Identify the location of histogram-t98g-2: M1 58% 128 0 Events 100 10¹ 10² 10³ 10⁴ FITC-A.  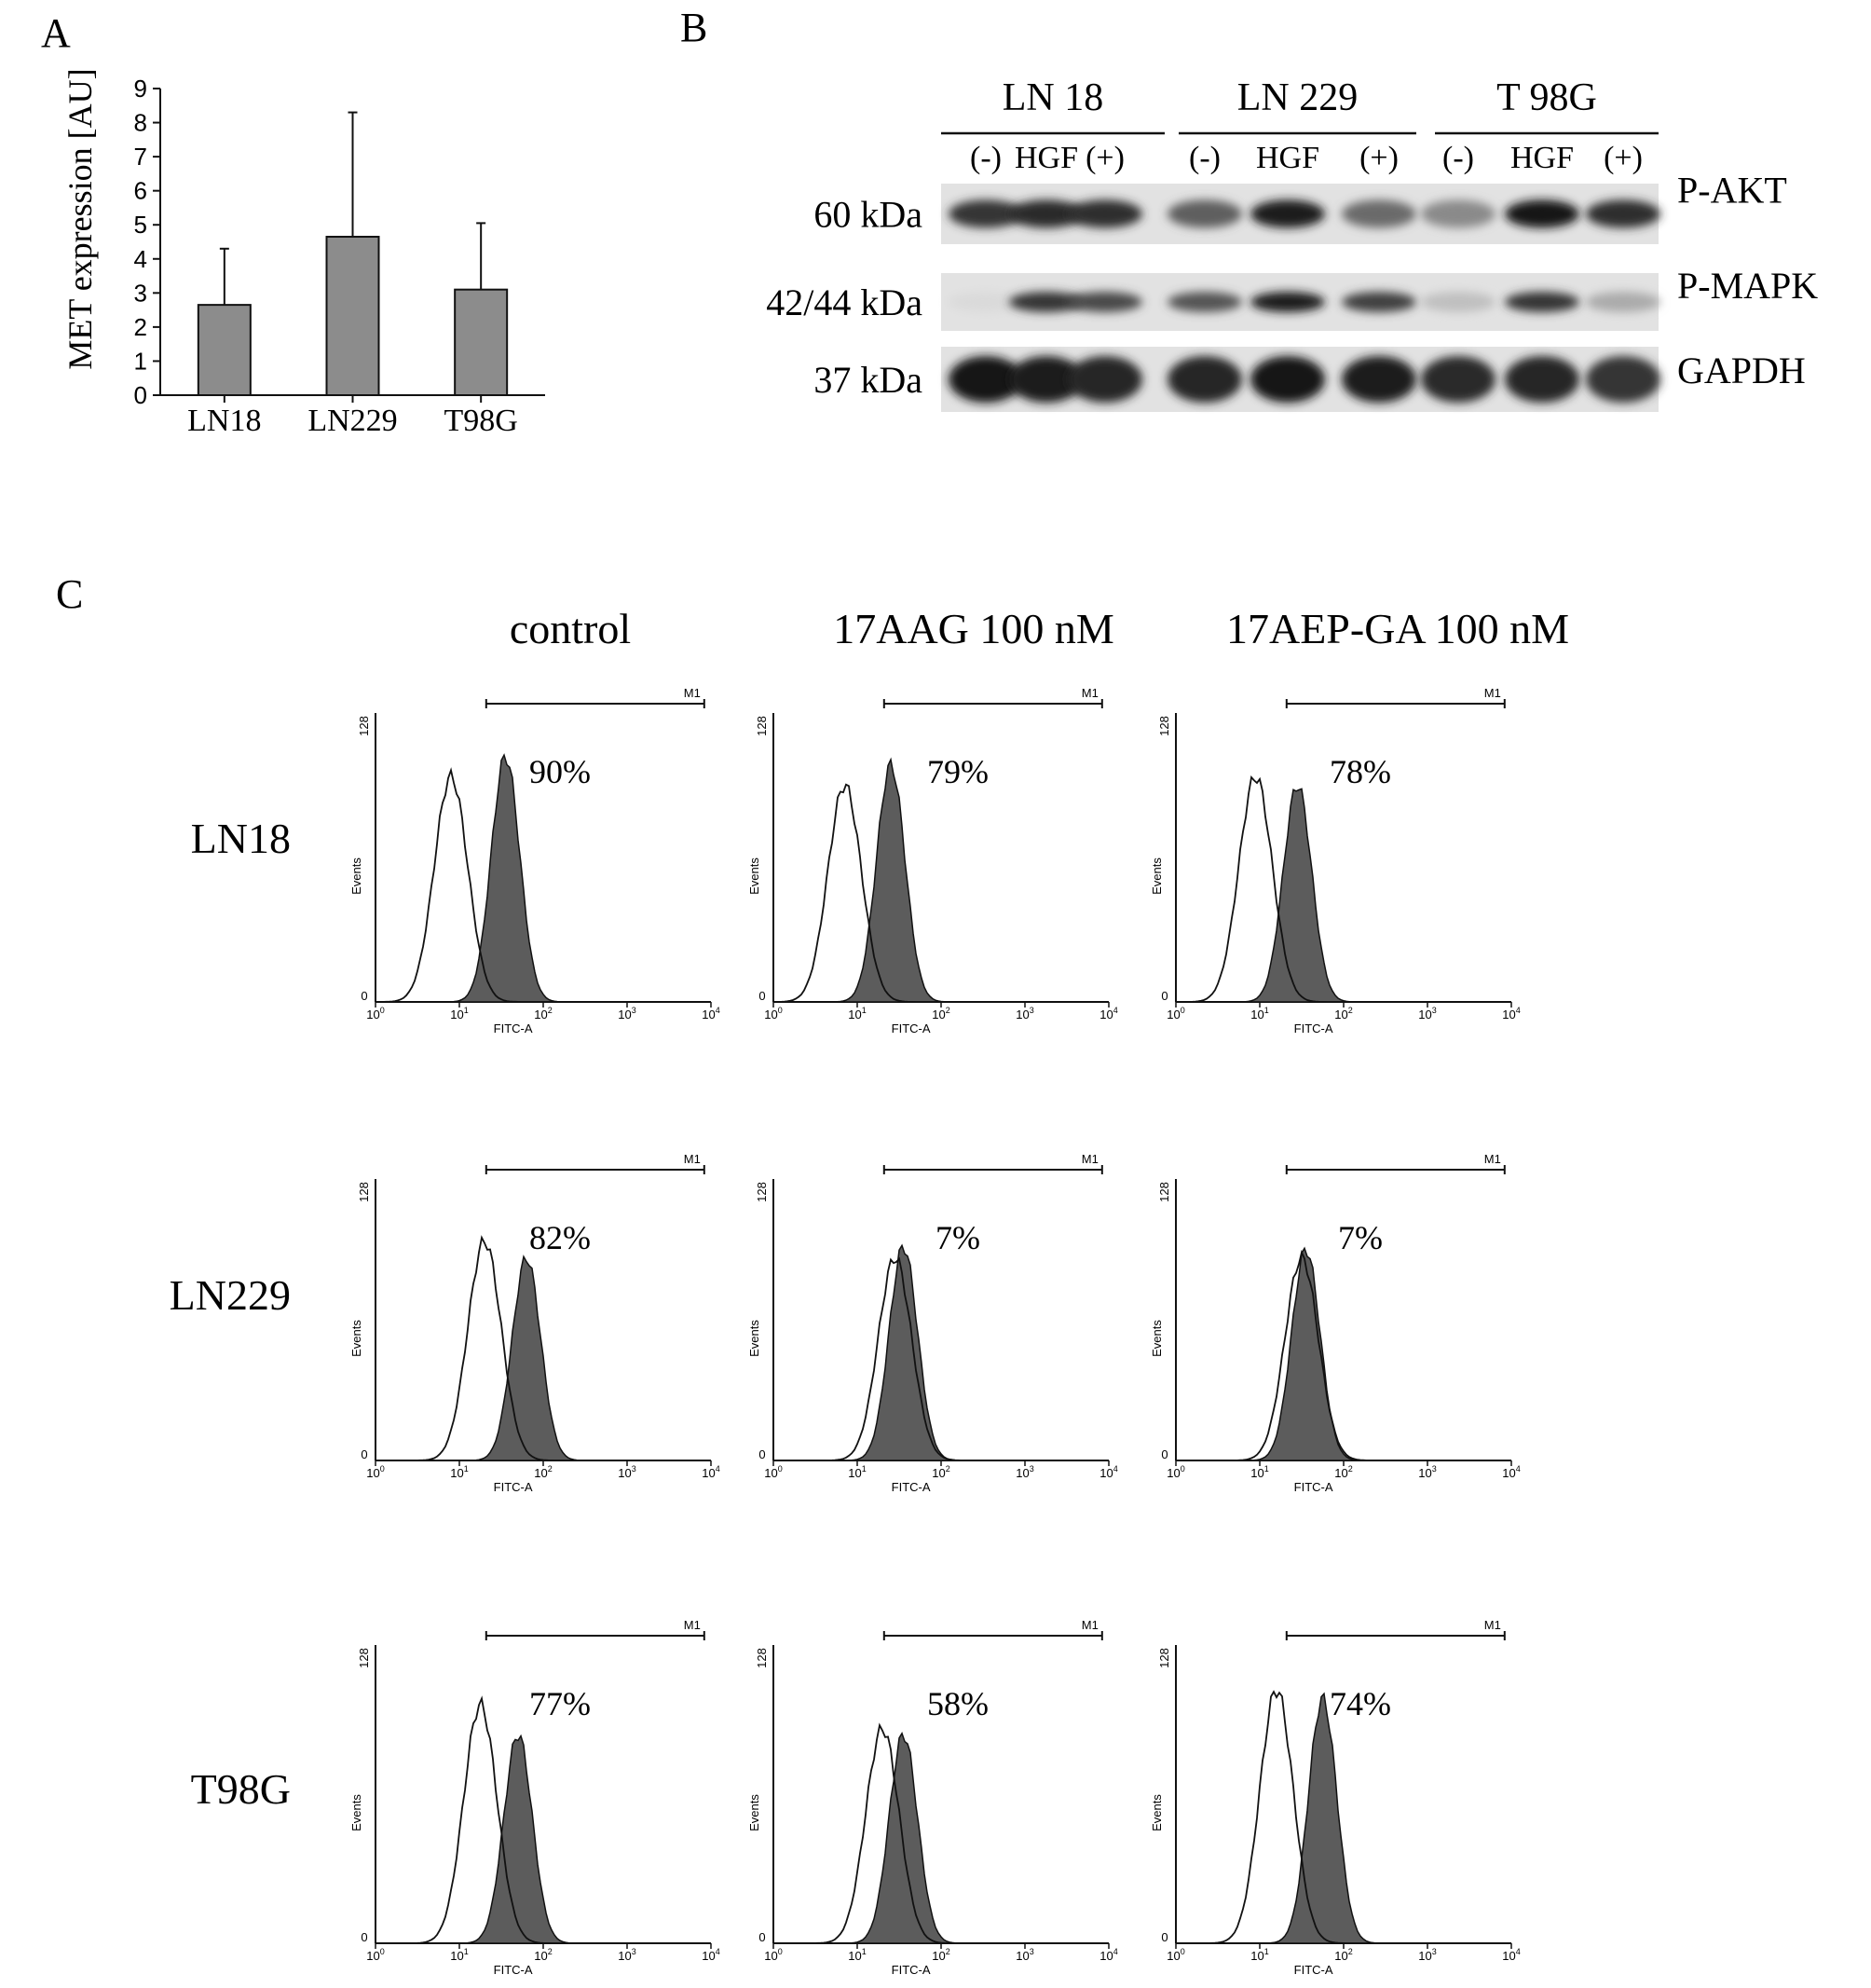
(932, 1797).